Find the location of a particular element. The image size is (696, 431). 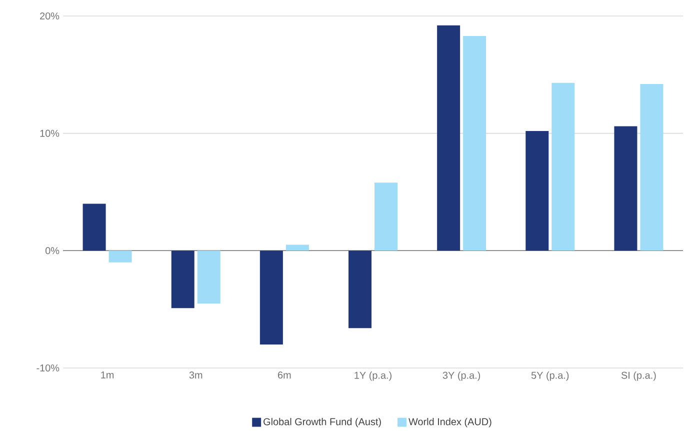

x-tick-label: 3Y (p.a.) is located at coordinates (461, 376).